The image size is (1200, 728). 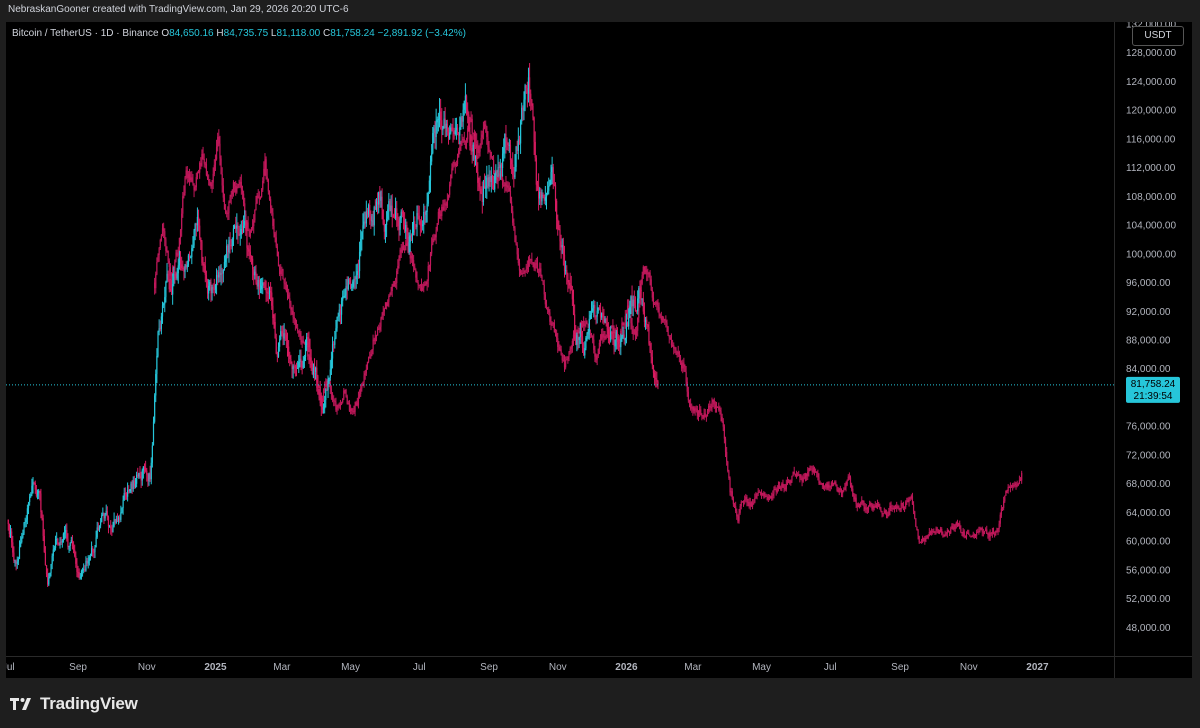 What do you see at coordinates (421, 33) in the screenshot?
I see `change-value: −2,891.92 (−3.42%)` at bounding box center [421, 33].